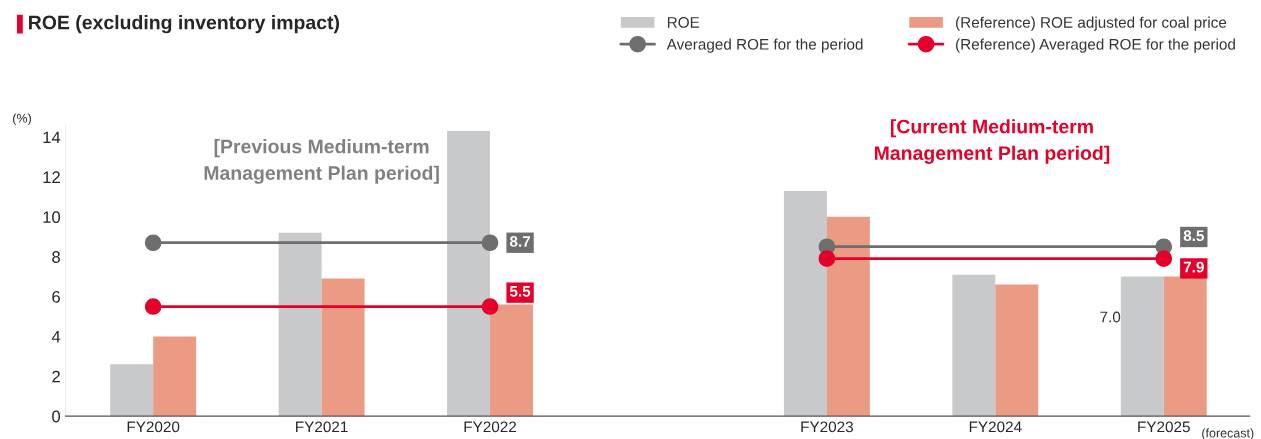 The width and height of the screenshot is (1261, 439). I want to click on x-tick-label: FY2021, so click(322, 427).